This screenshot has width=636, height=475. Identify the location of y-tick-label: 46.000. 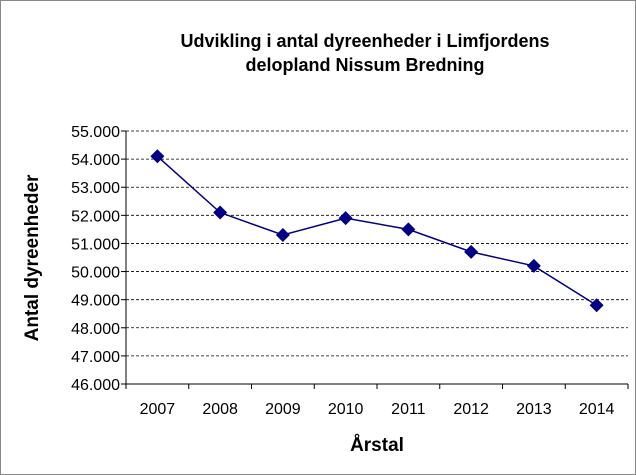
(95, 385).